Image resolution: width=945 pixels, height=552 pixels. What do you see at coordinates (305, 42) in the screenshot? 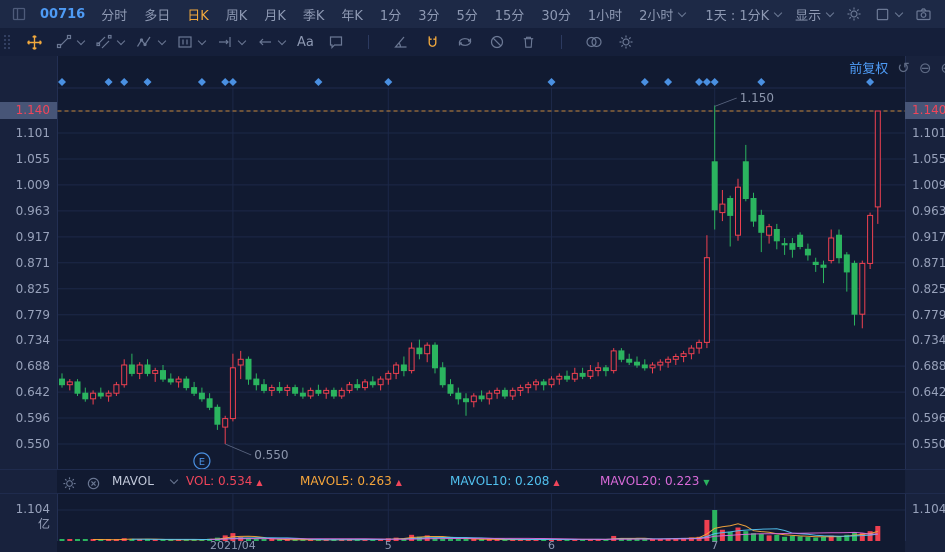
I see `text-tool: Aa` at bounding box center [305, 42].